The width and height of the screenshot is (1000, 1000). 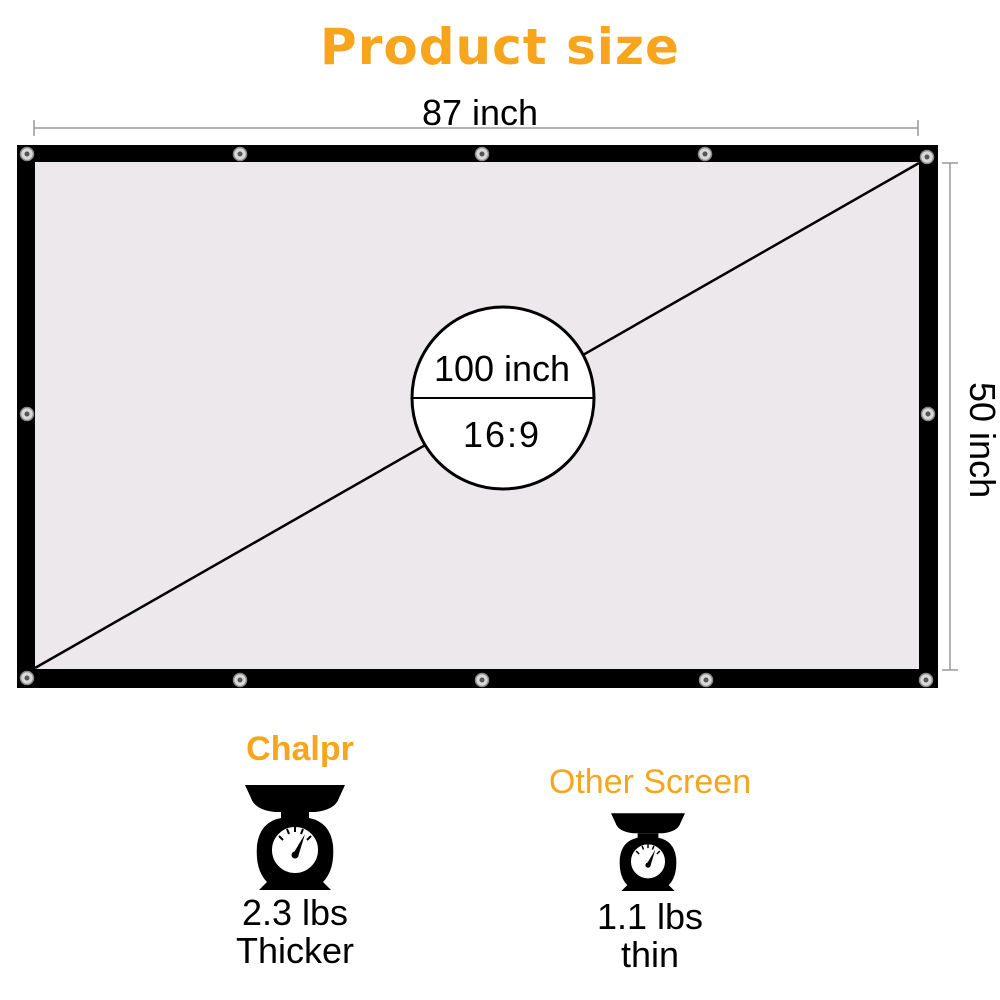 I want to click on other-weight-value: 1.1 lbs, so click(x=650, y=916).